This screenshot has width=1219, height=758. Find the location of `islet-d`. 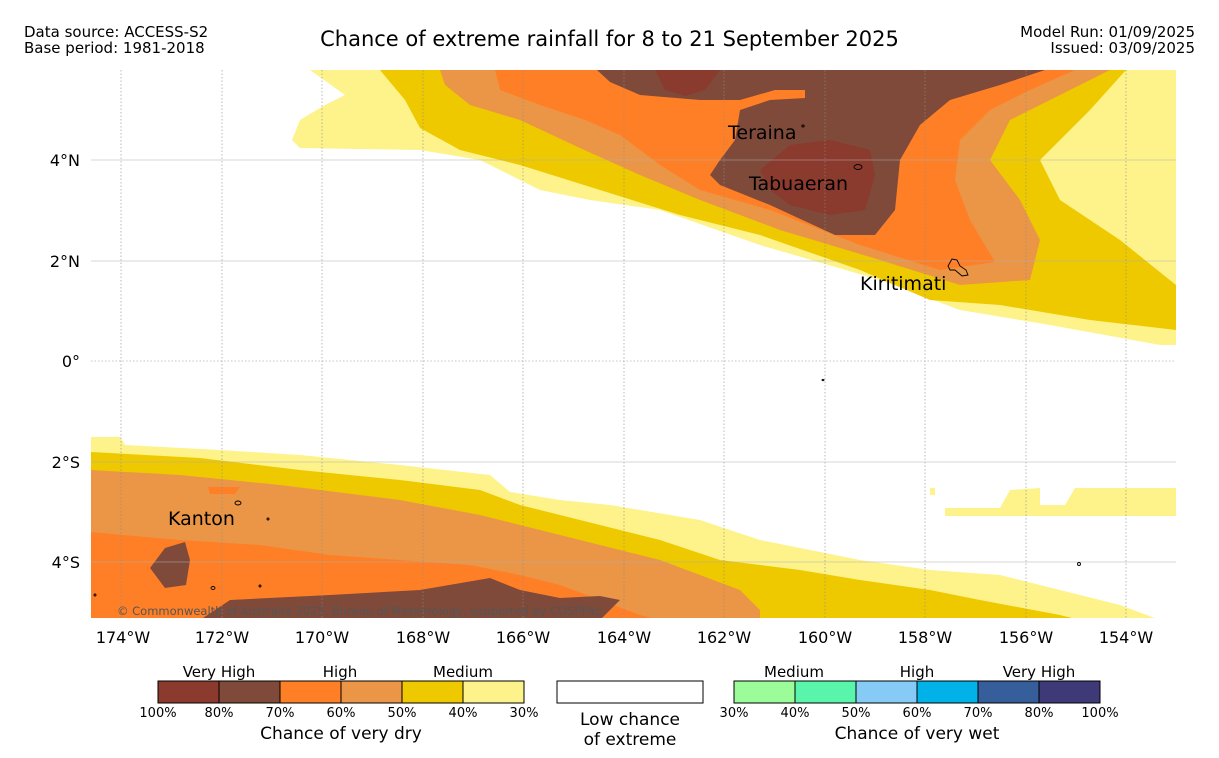

islet-d is located at coordinates (823, 380).